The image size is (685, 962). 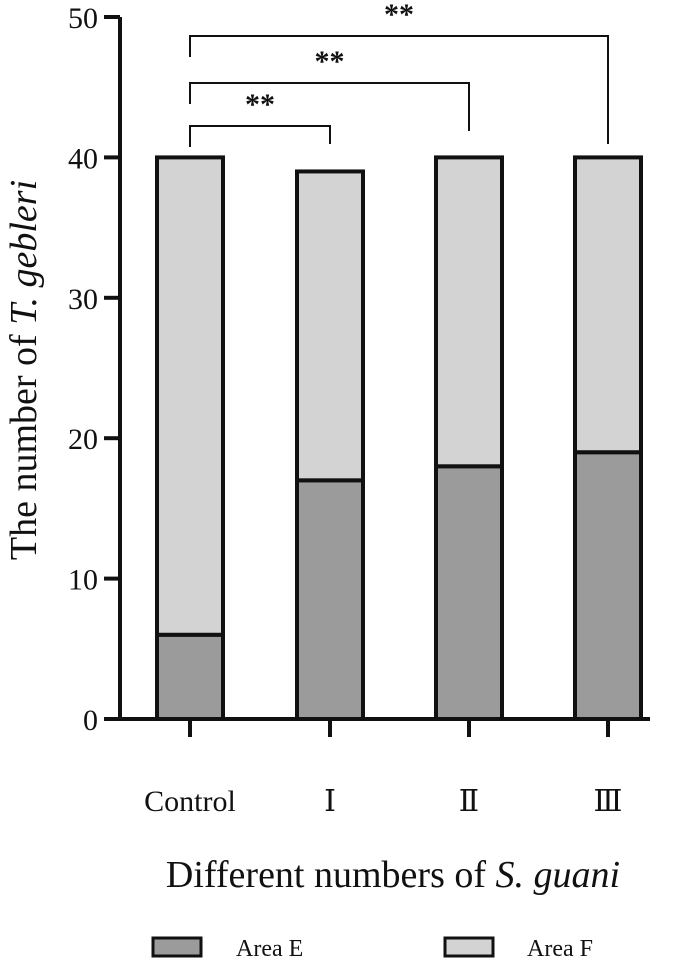 What do you see at coordinates (383, 801) in the screenshot?
I see `x-tick-labels: Control Ⅰ Ⅱ Ⅲ` at bounding box center [383, 801].